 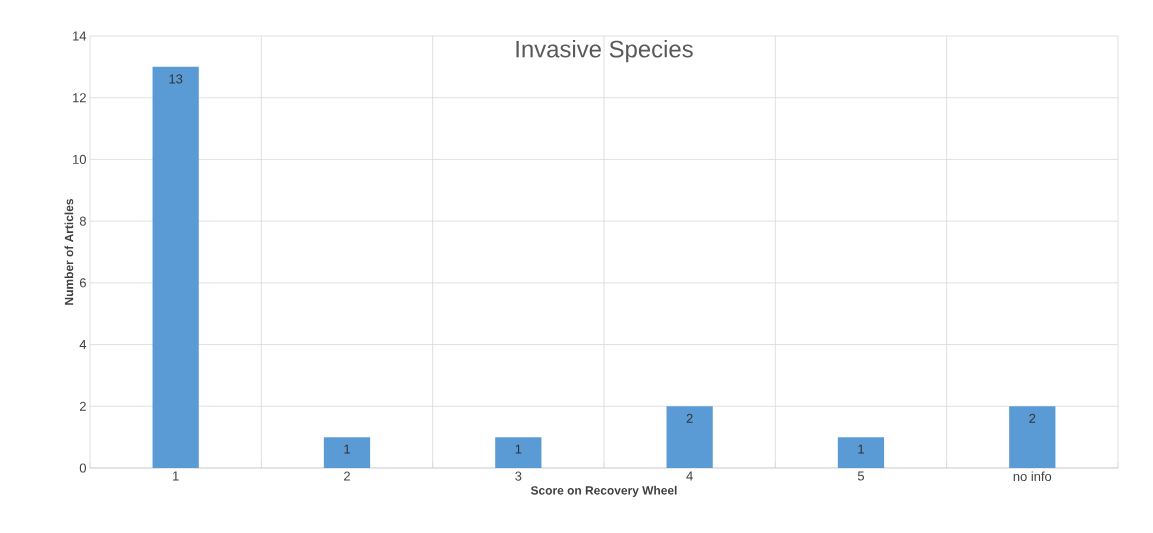 What do you see at coordinates (176, 79) in the screenshot?
I see `data-label: 13` at bounding box center [176, 79].